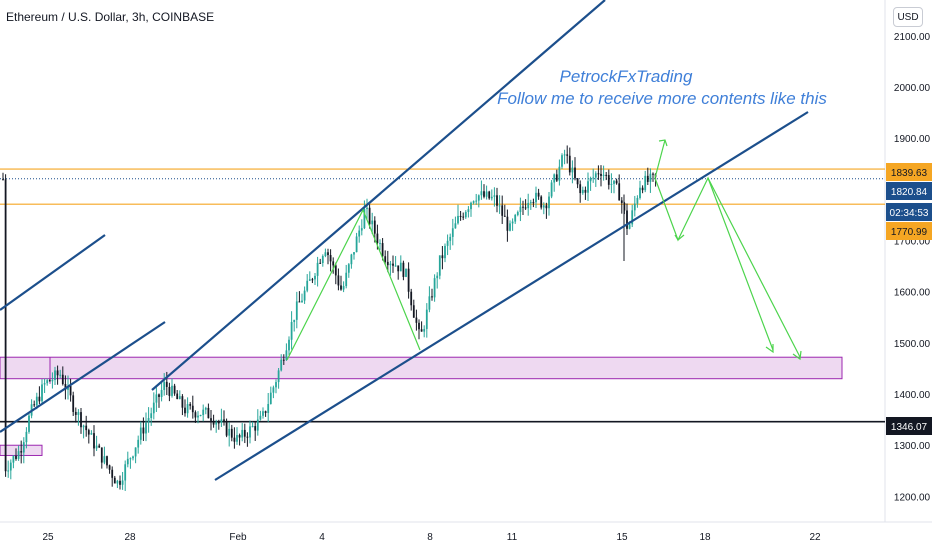  I want to click on time-tick-label: 11, so click(512, 537).